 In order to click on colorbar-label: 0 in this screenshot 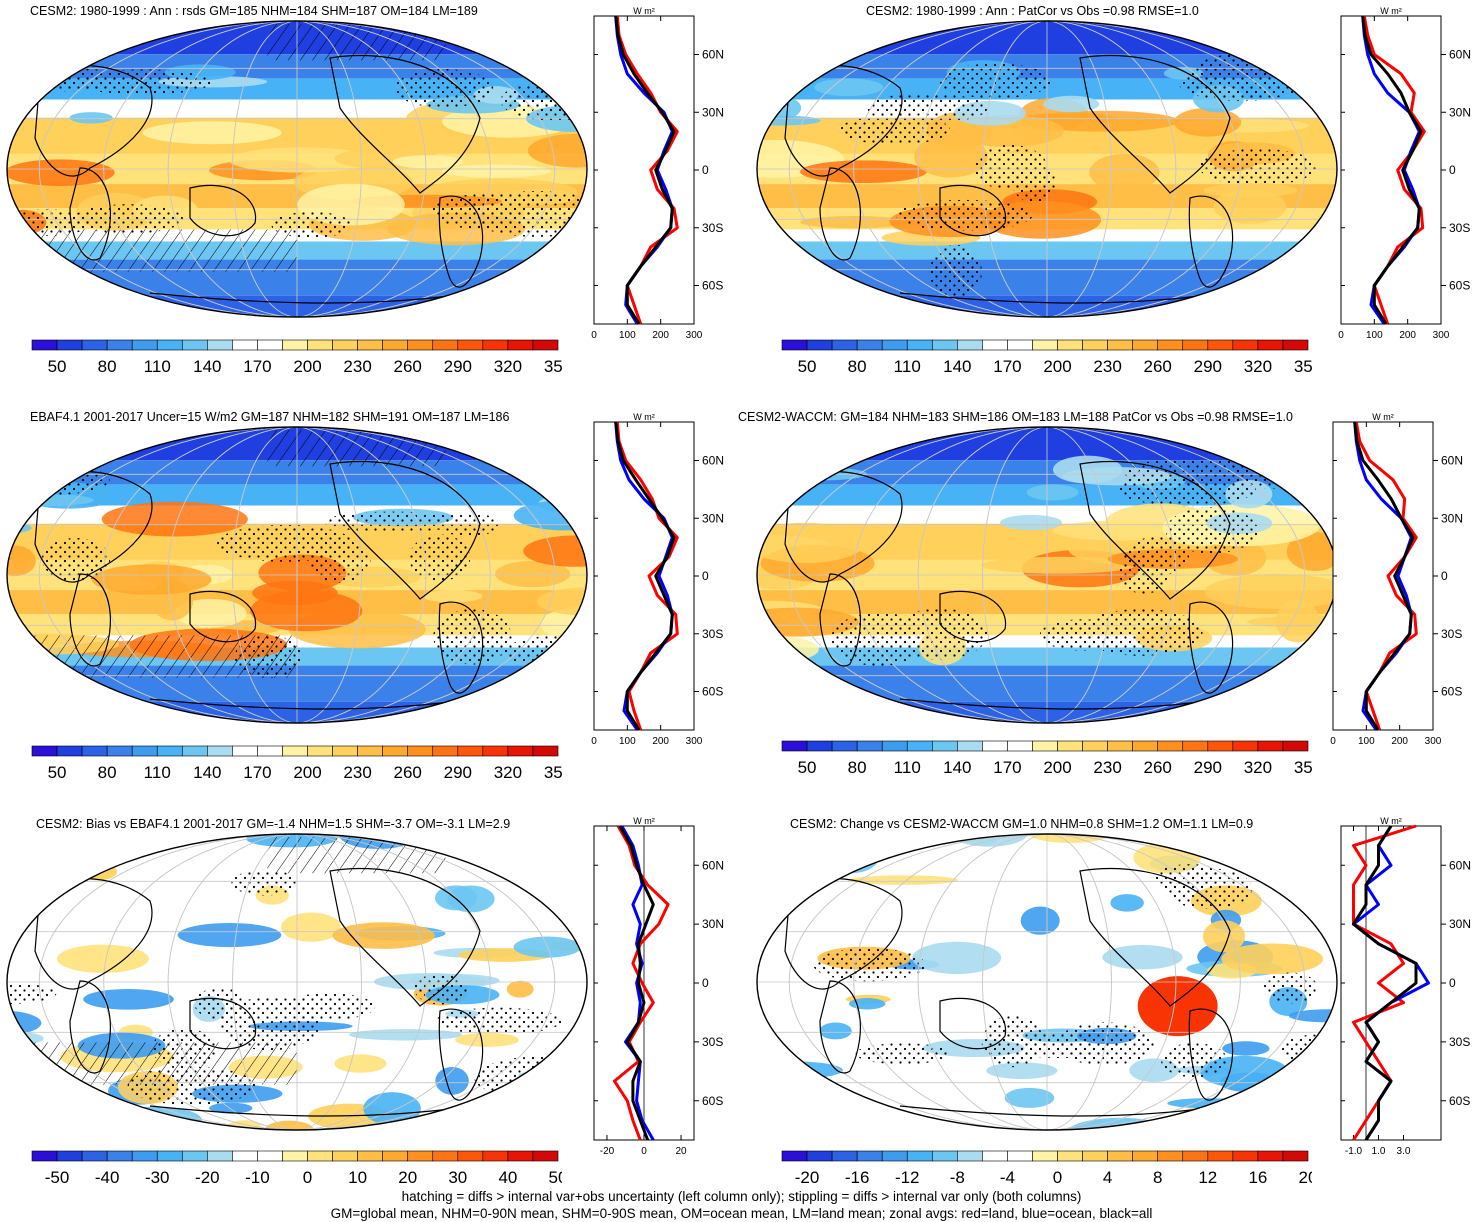, I will do `click(307, 1177)`.